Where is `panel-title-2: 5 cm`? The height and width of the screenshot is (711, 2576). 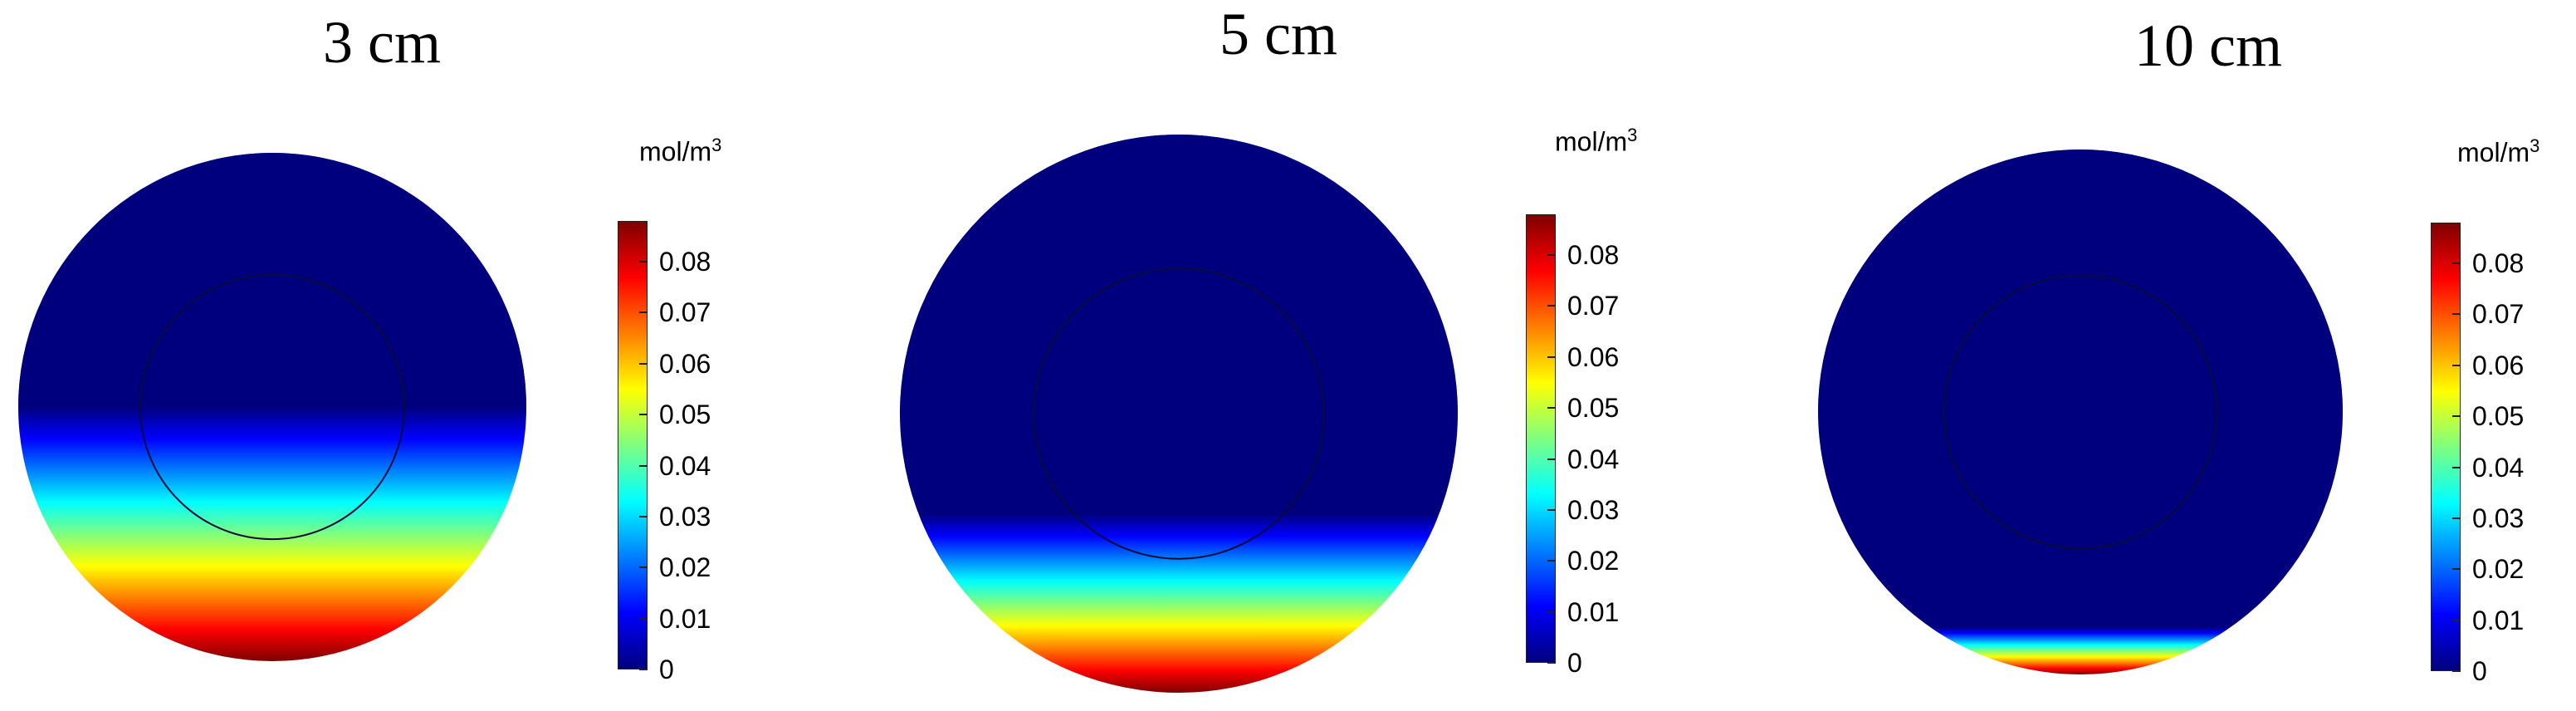
panel-title-2: 5 cm is located at coordinates (1278, 34).